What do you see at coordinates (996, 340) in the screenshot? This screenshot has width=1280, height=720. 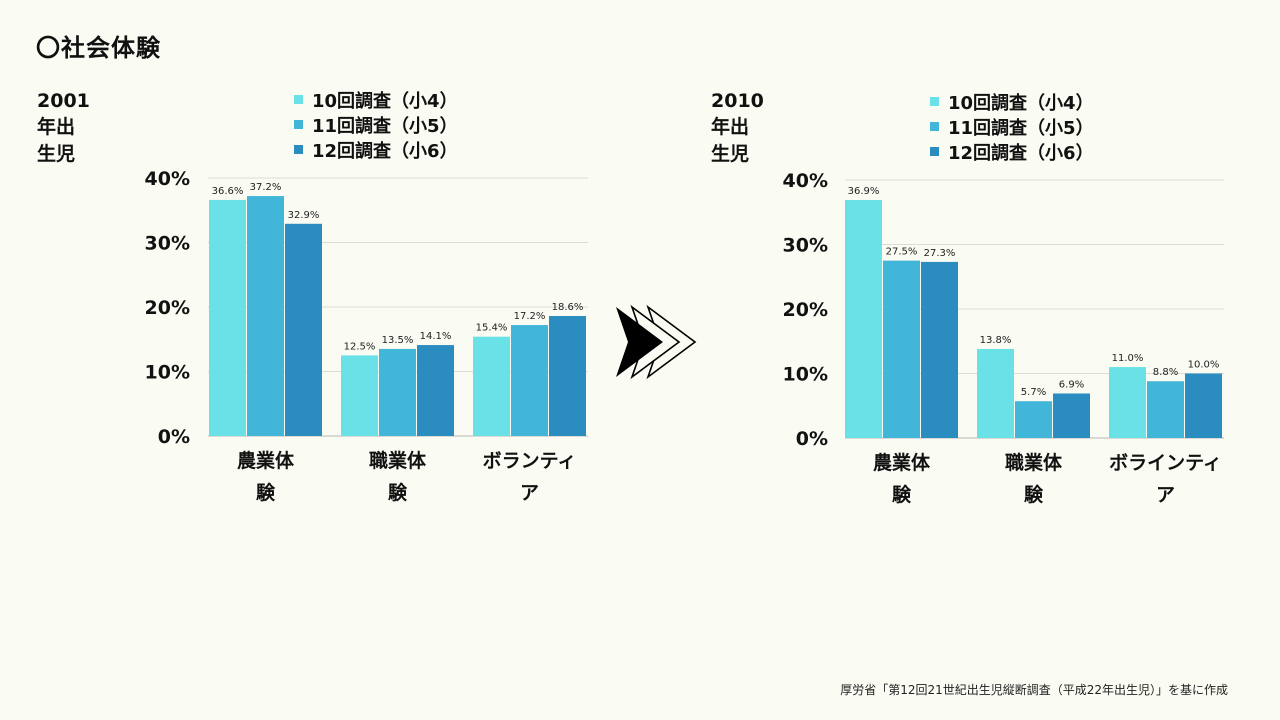 I see `data-label: 13.8%` at bounding box center [996, 340].